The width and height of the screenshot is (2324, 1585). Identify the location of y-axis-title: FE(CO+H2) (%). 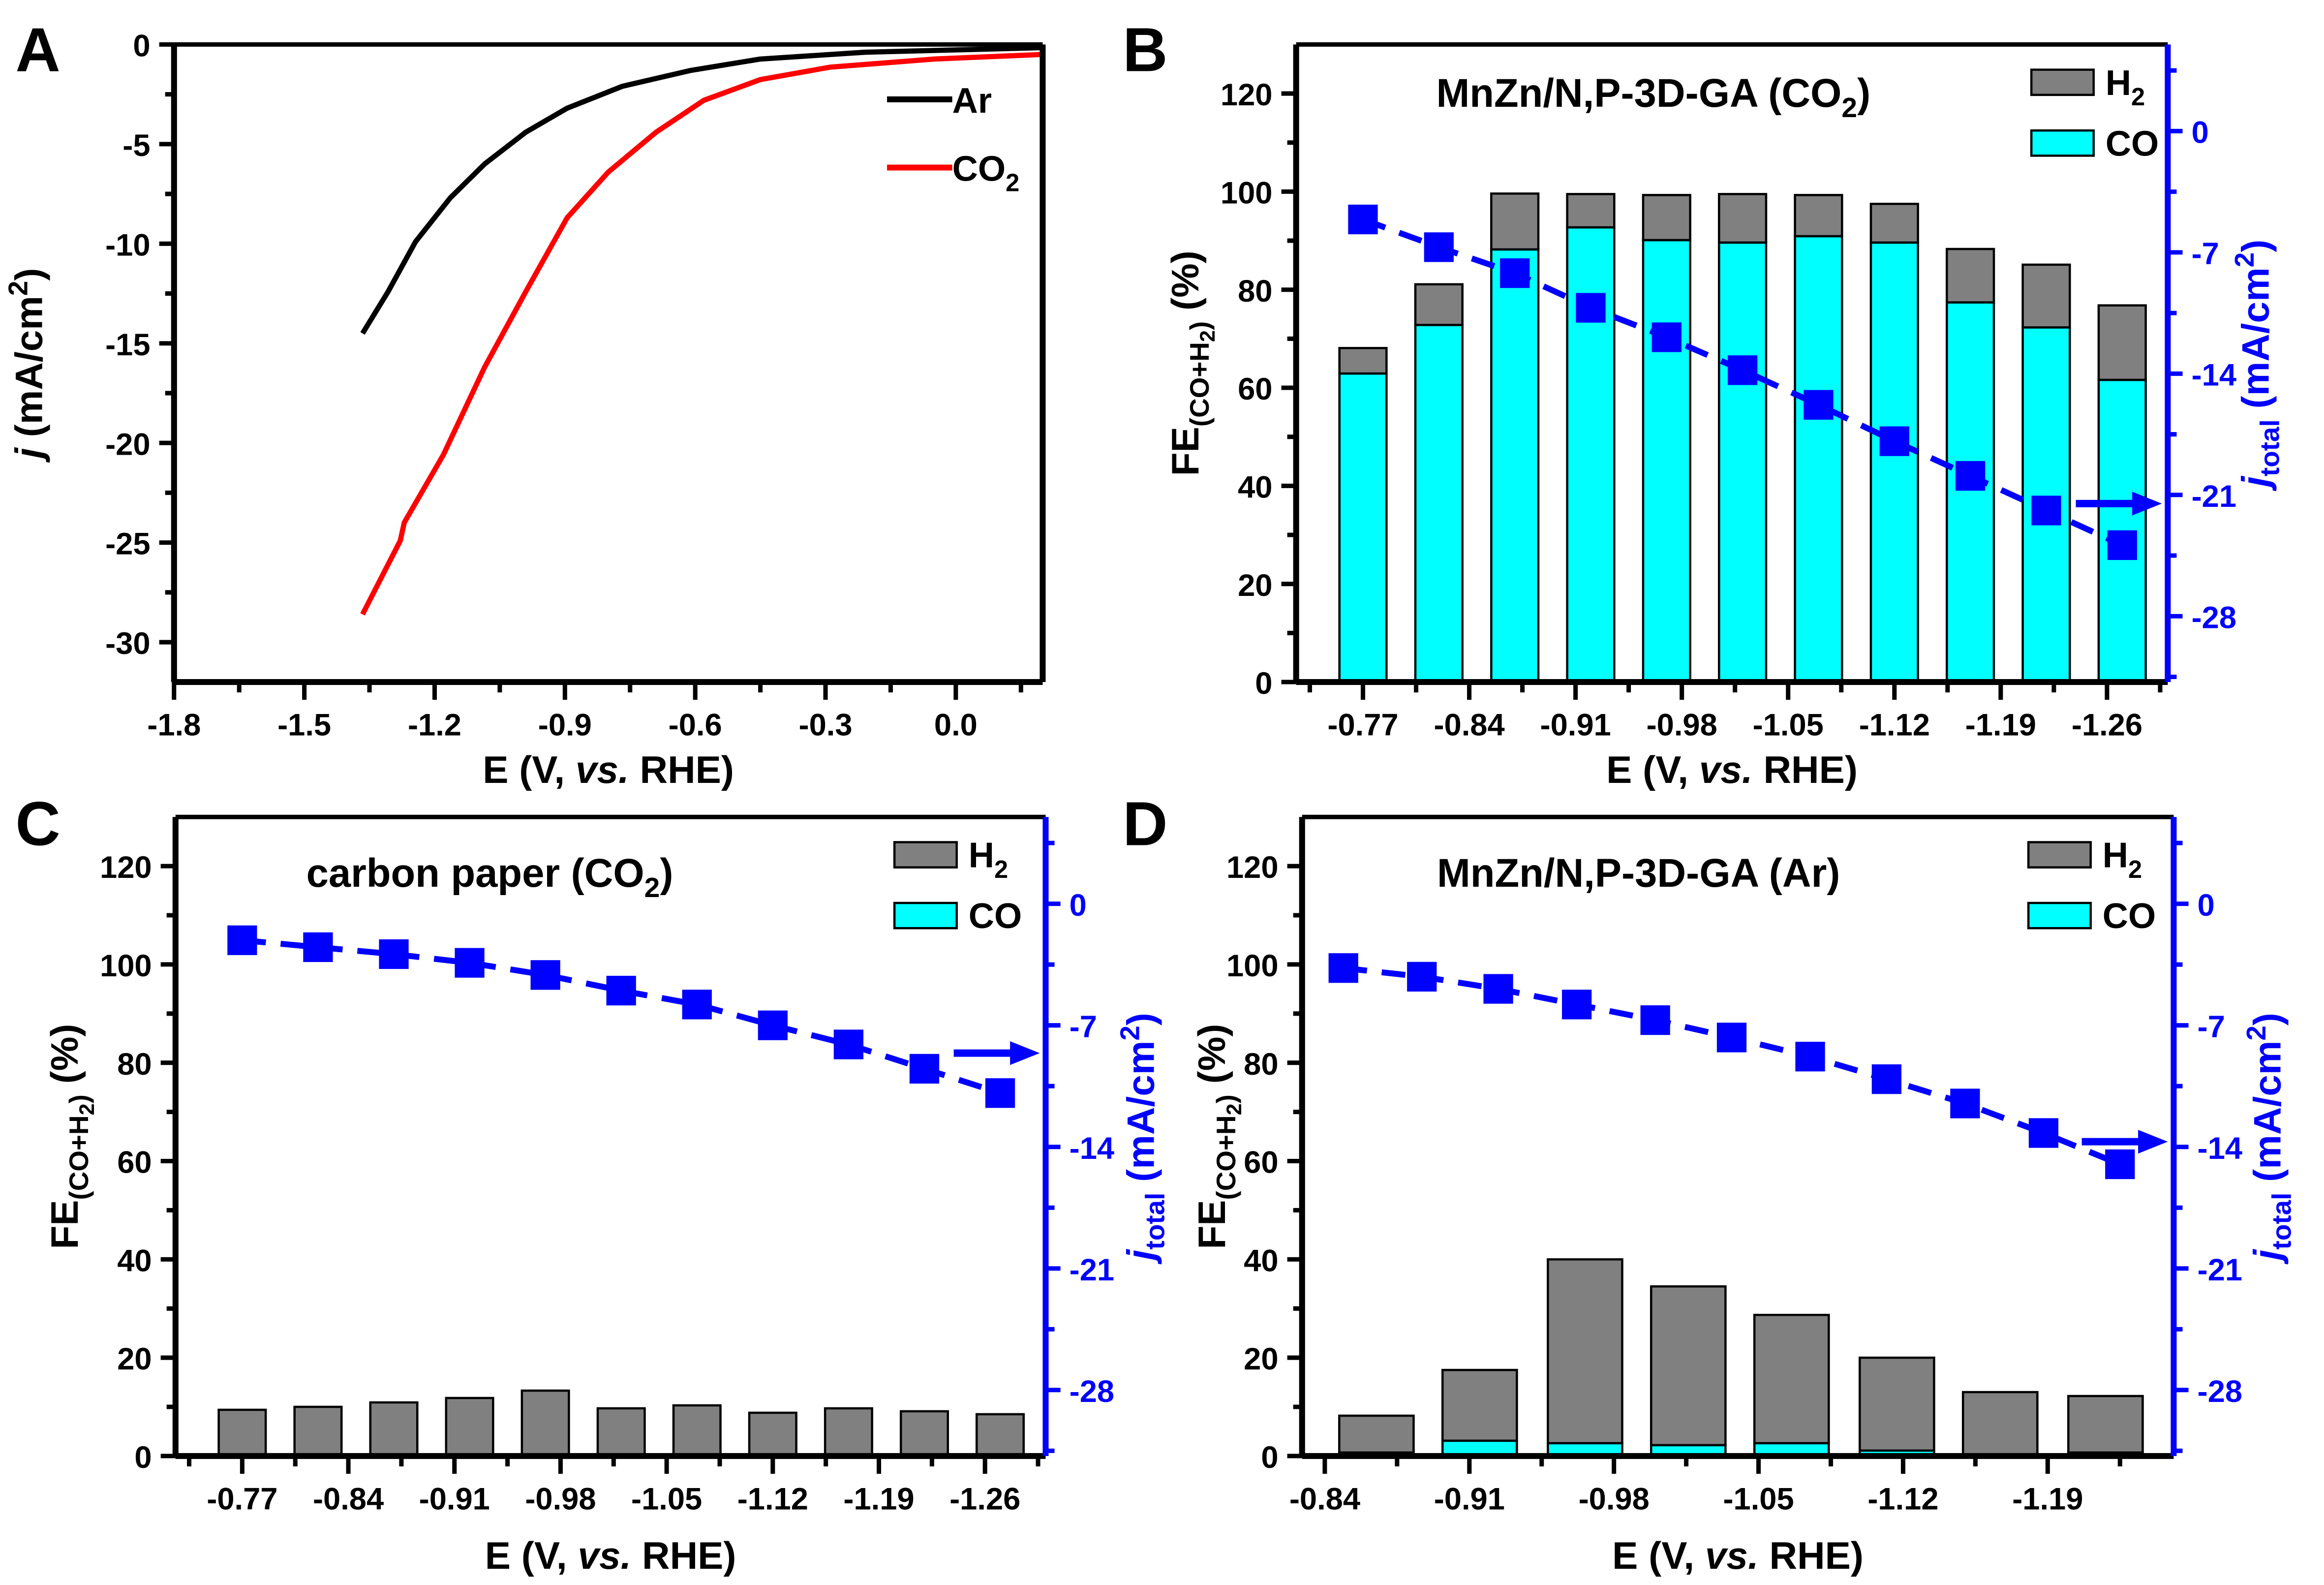
(1191, 363).